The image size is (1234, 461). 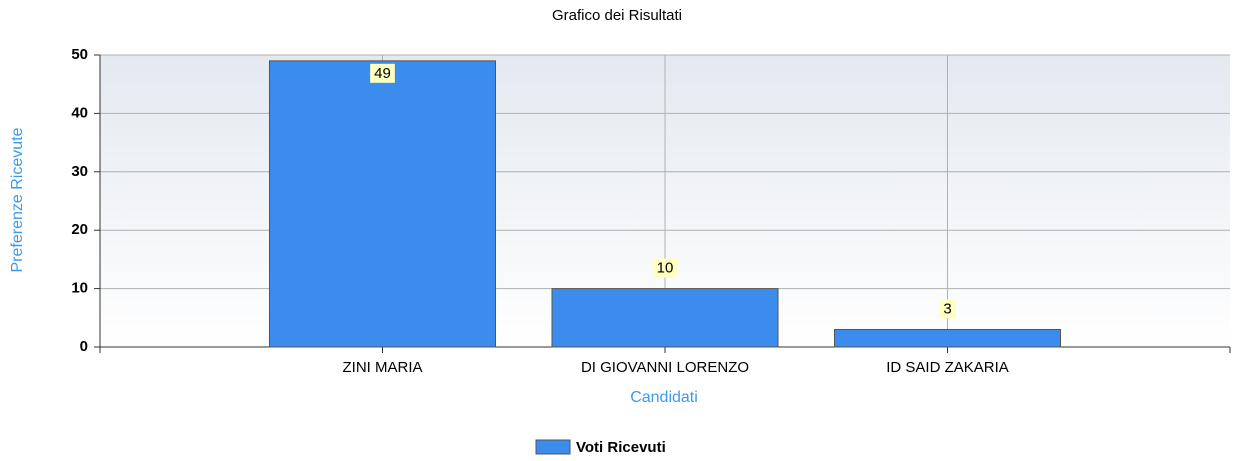 I want to click on y-axis-title: Preferenze Ricevute, so click(x=17, y=199).